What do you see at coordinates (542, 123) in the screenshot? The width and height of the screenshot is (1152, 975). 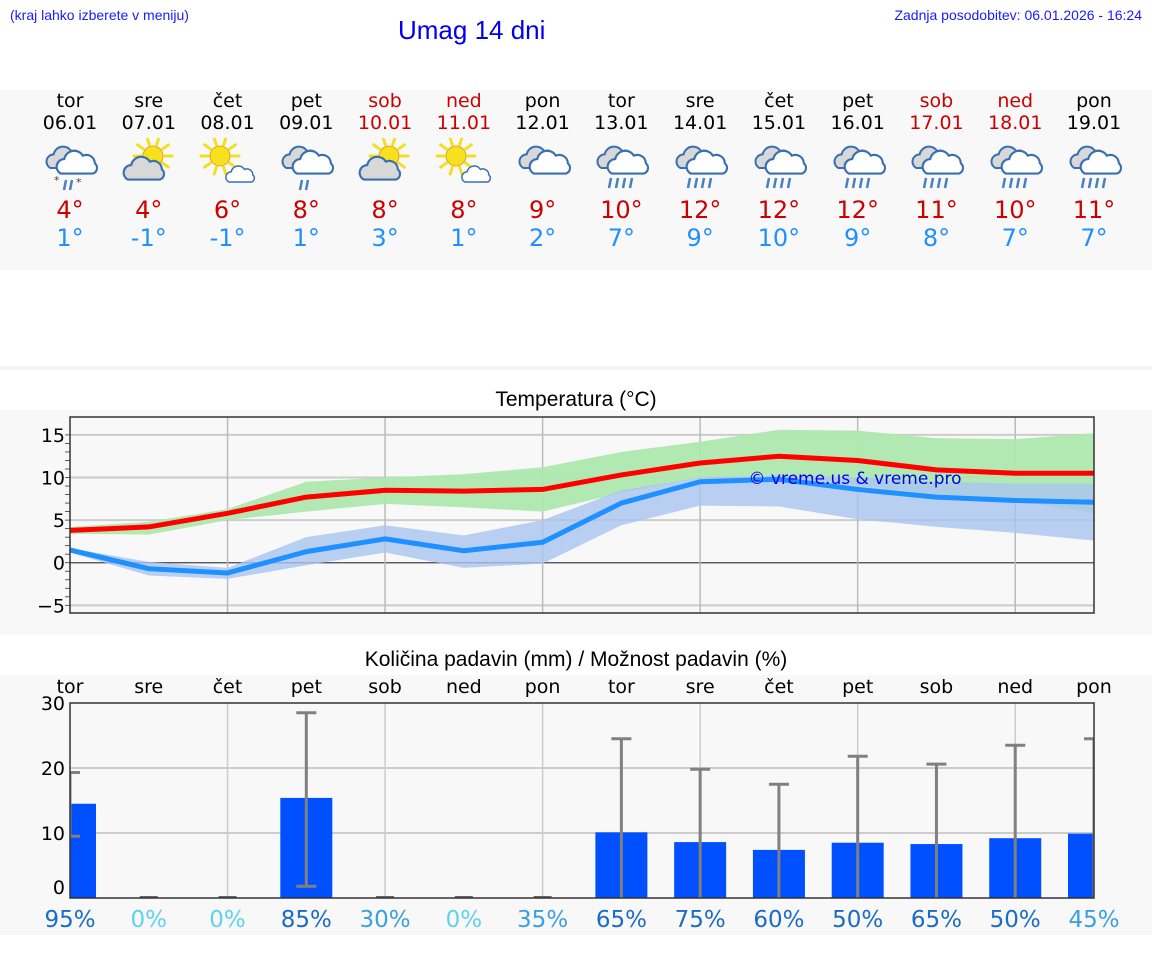 I see `day-date: 12.01` at bounding box center [542, 123].